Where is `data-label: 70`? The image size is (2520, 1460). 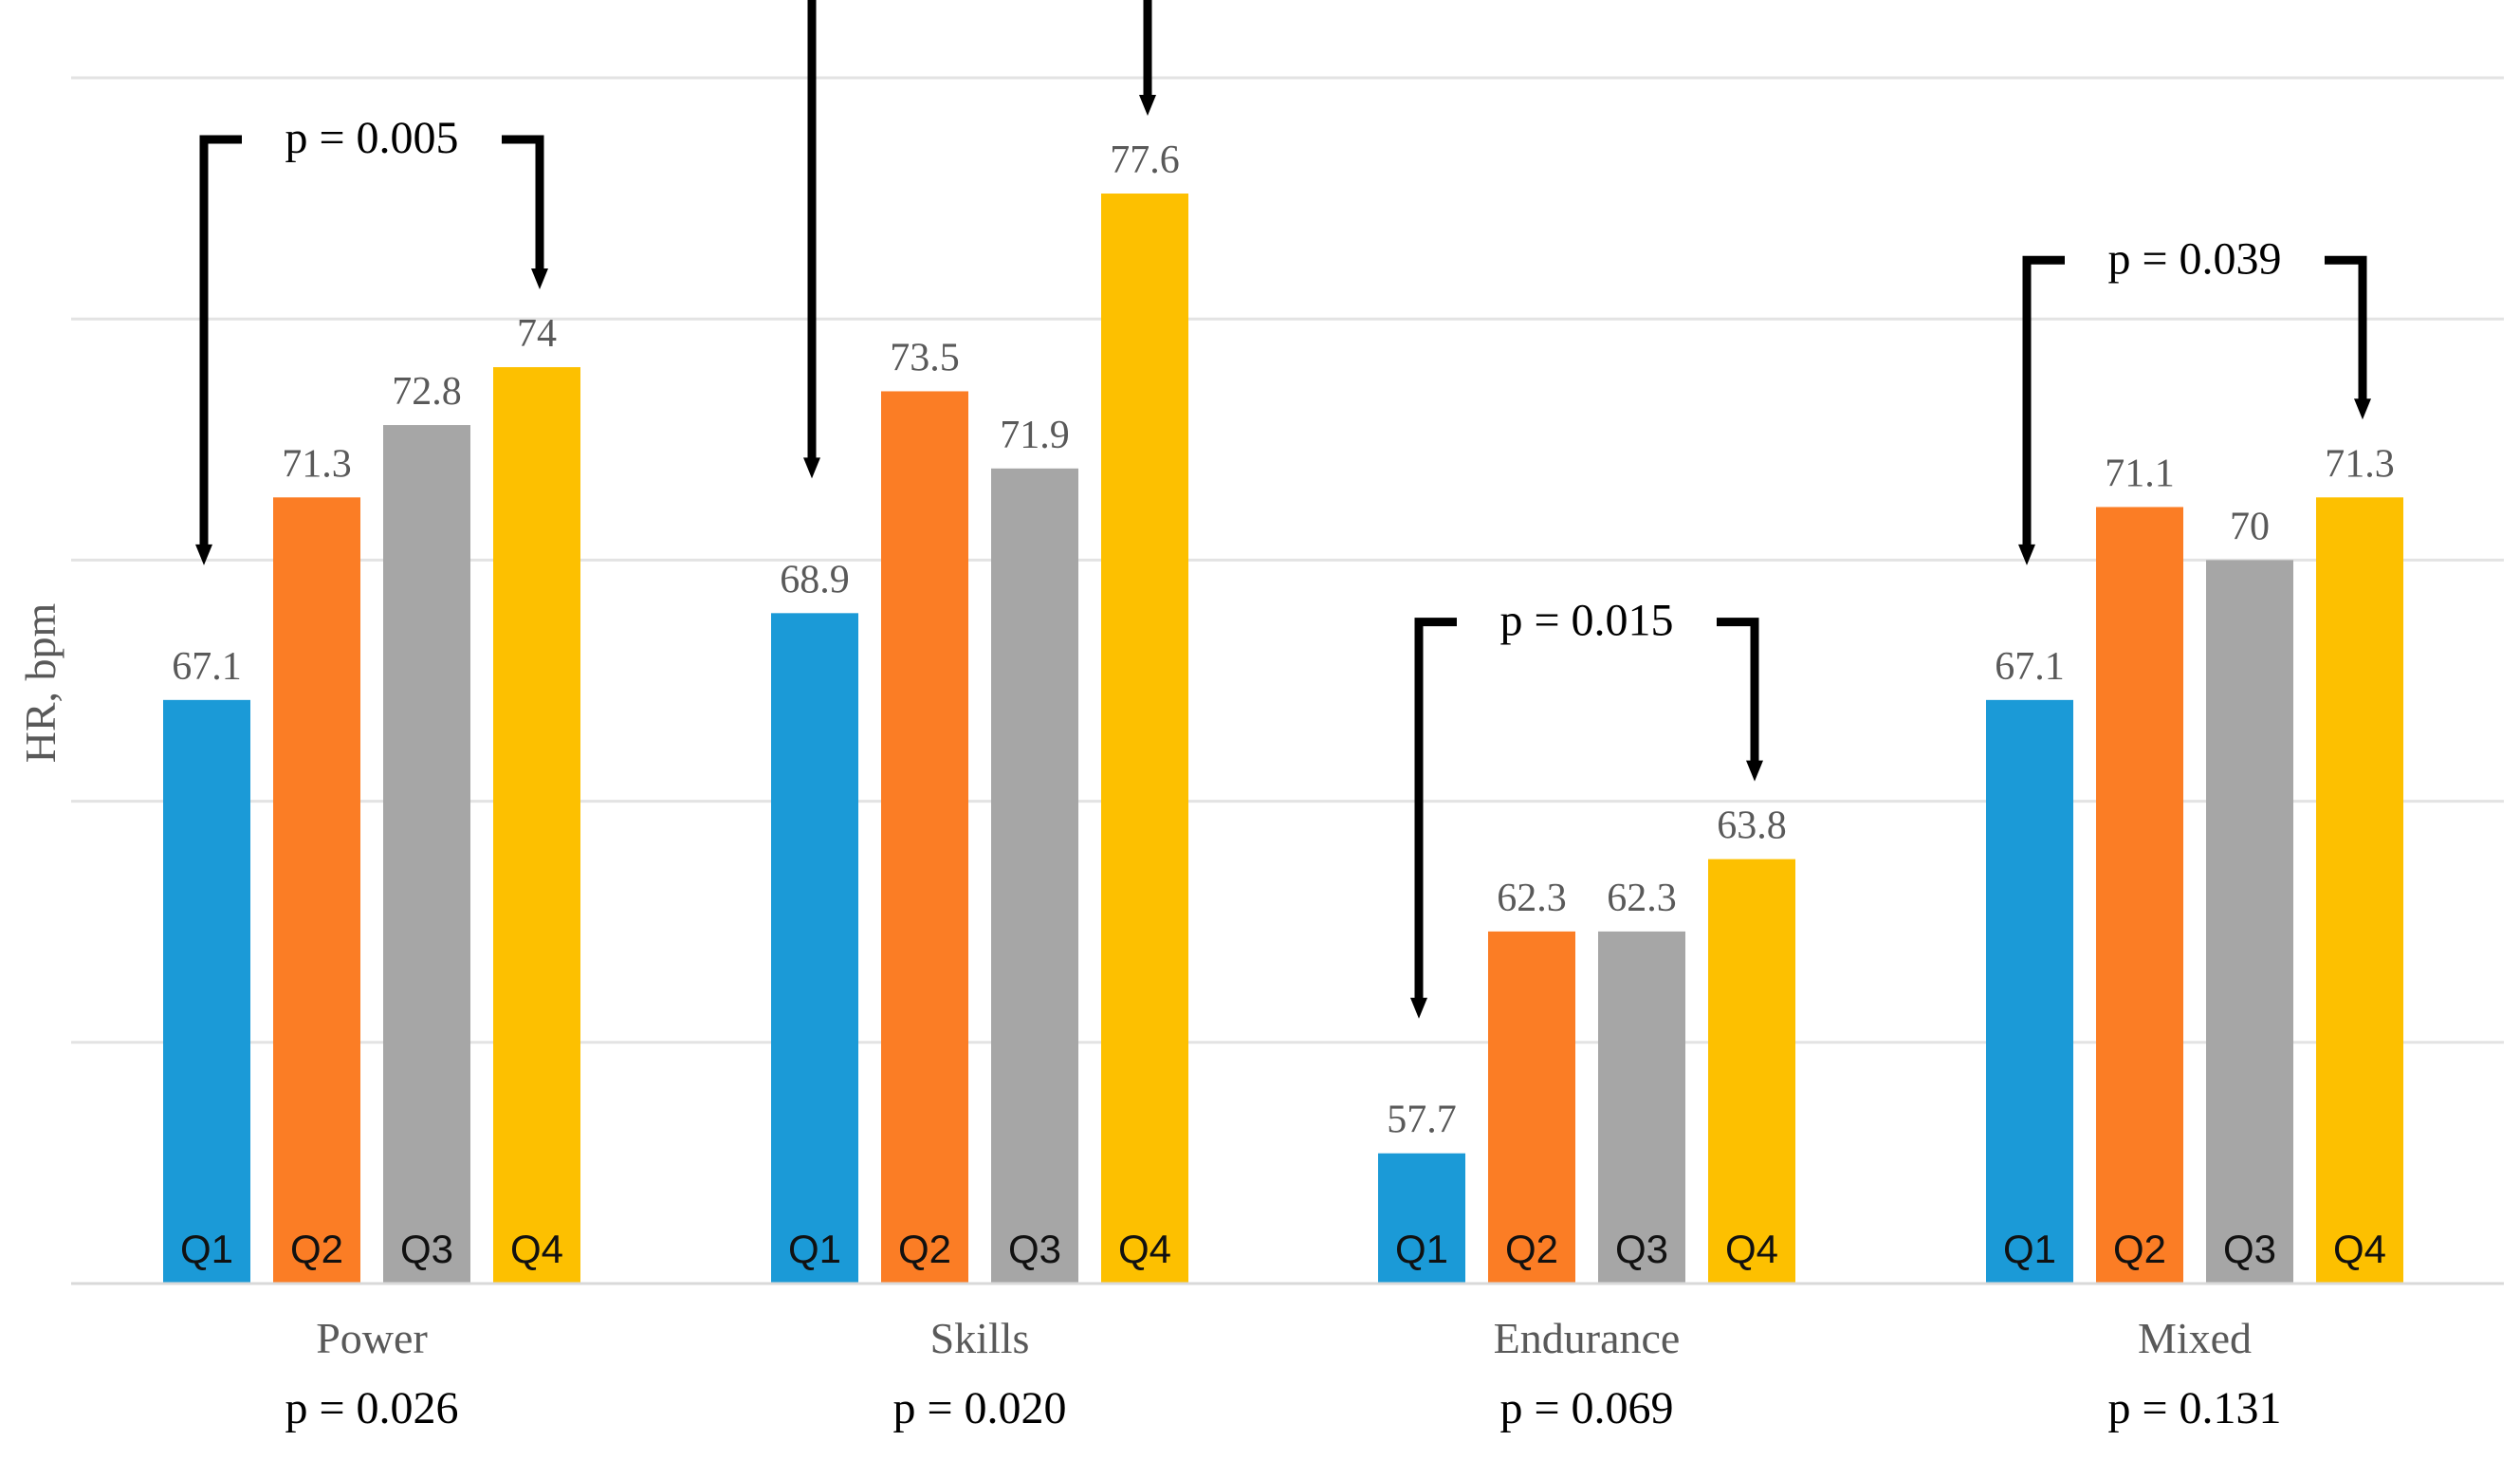 data-label: 70 is located at coordinates (2250, 526).